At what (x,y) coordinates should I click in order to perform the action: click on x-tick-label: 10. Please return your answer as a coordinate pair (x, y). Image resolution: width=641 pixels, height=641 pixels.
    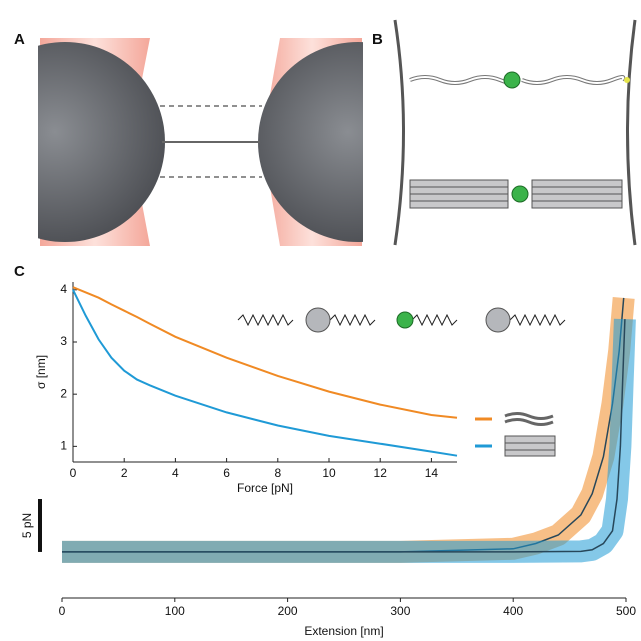
    Looking at the image, I should click on (329, 473).